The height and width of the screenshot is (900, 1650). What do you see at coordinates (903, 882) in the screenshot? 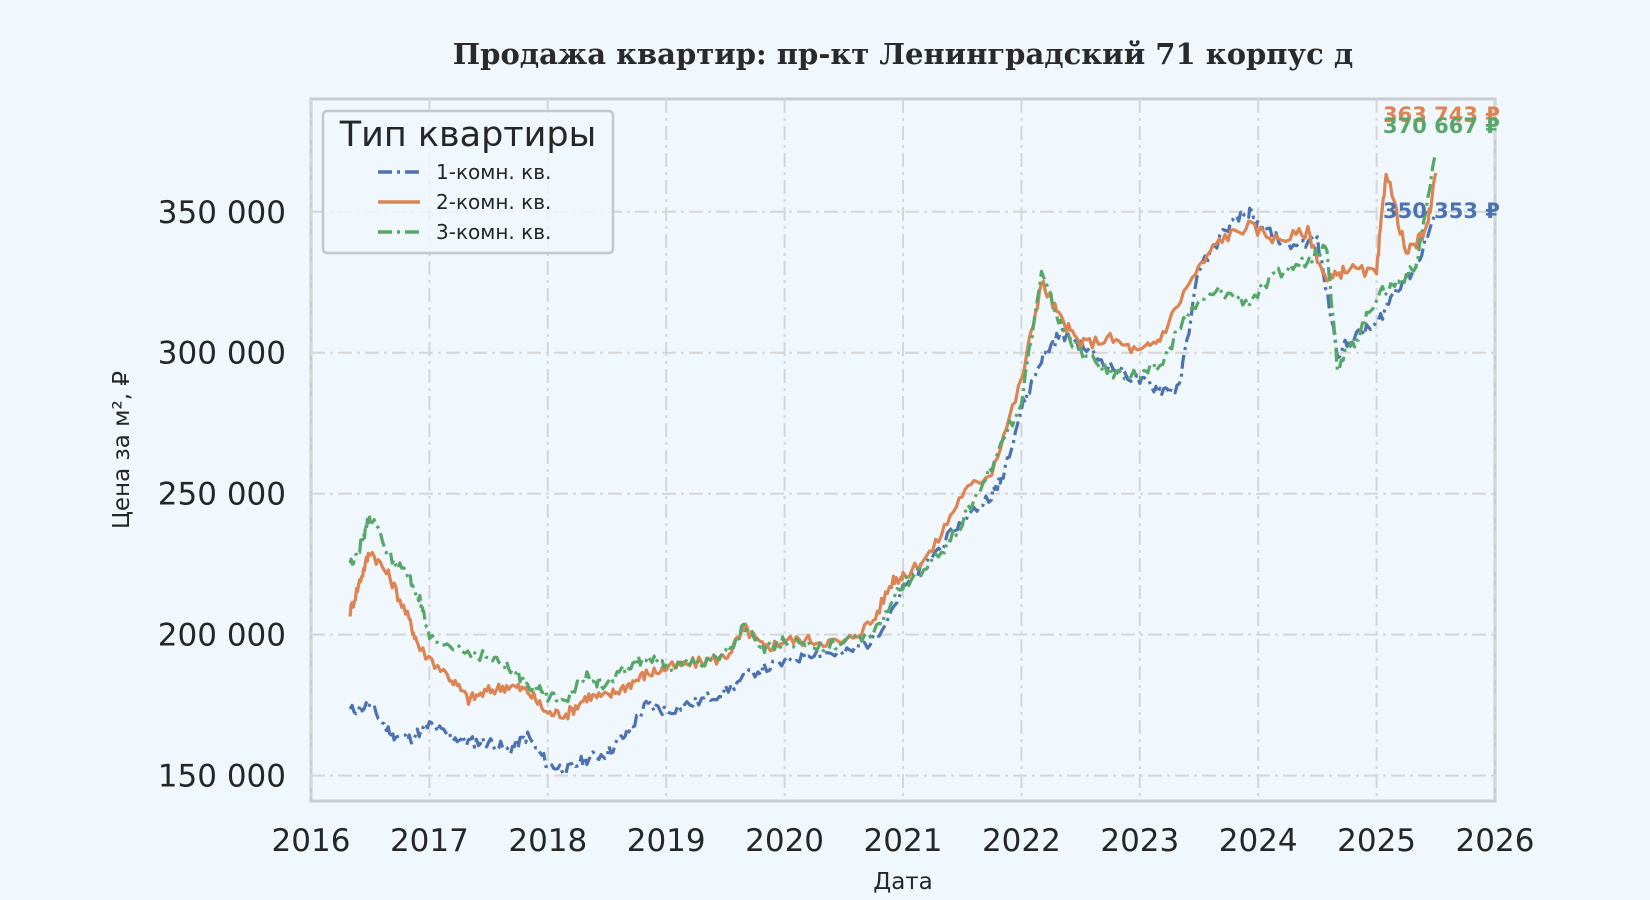
I see `x-axis-label: Дата` at bounding box center [903, 882].